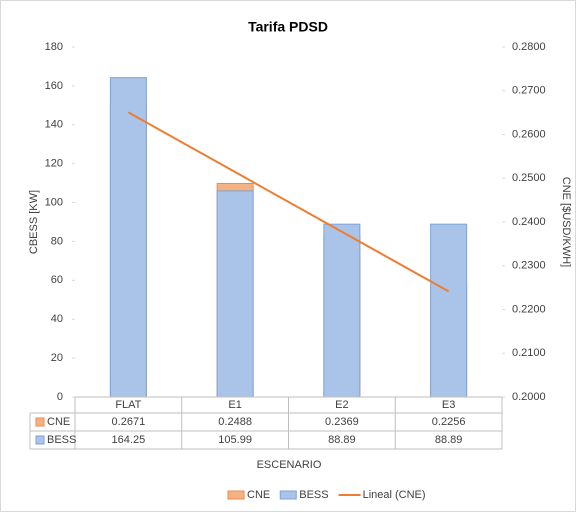 This screenshot has width=576, height=512. Describe the element at coordinates (529, 266) in the screenshot. I see `y2-tick-label: 0.2300` at that location.